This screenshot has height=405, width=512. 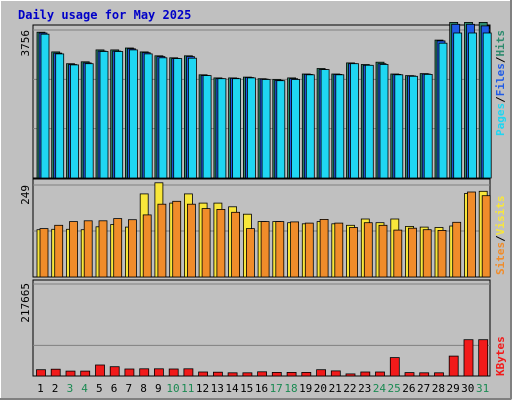 I want to click on traffic-legend: Pages/Files/Hits, so click(x=500, y=83).